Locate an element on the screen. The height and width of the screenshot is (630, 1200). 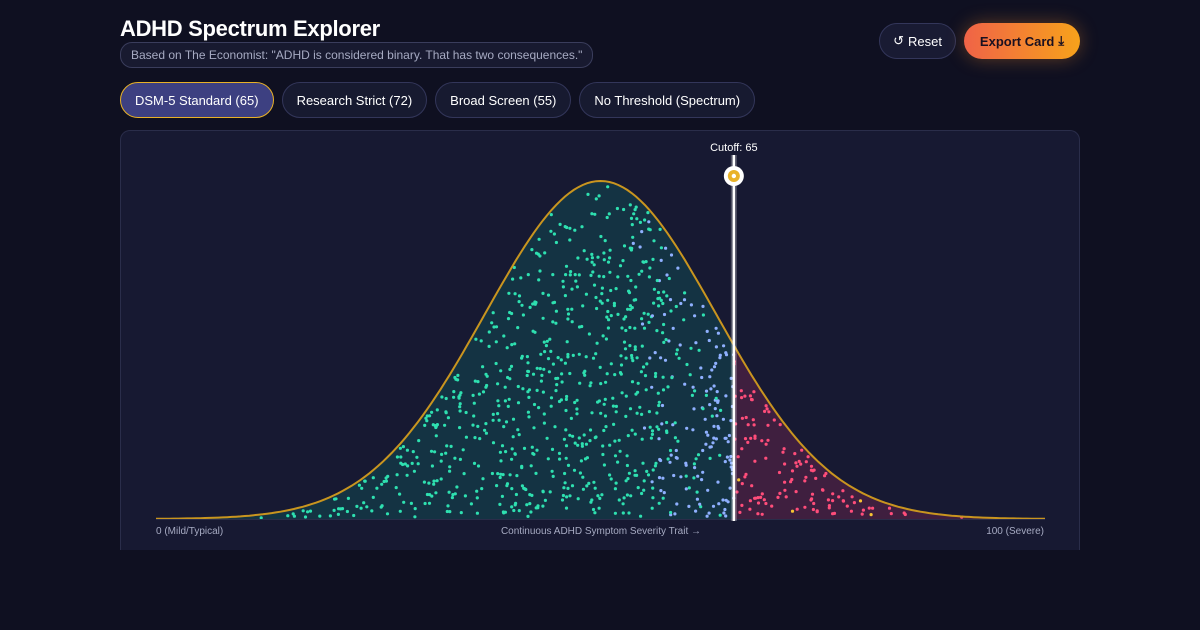
tab-dsm5-standard: DSM-5 Standard (65) is located at coordinates (197, 100).